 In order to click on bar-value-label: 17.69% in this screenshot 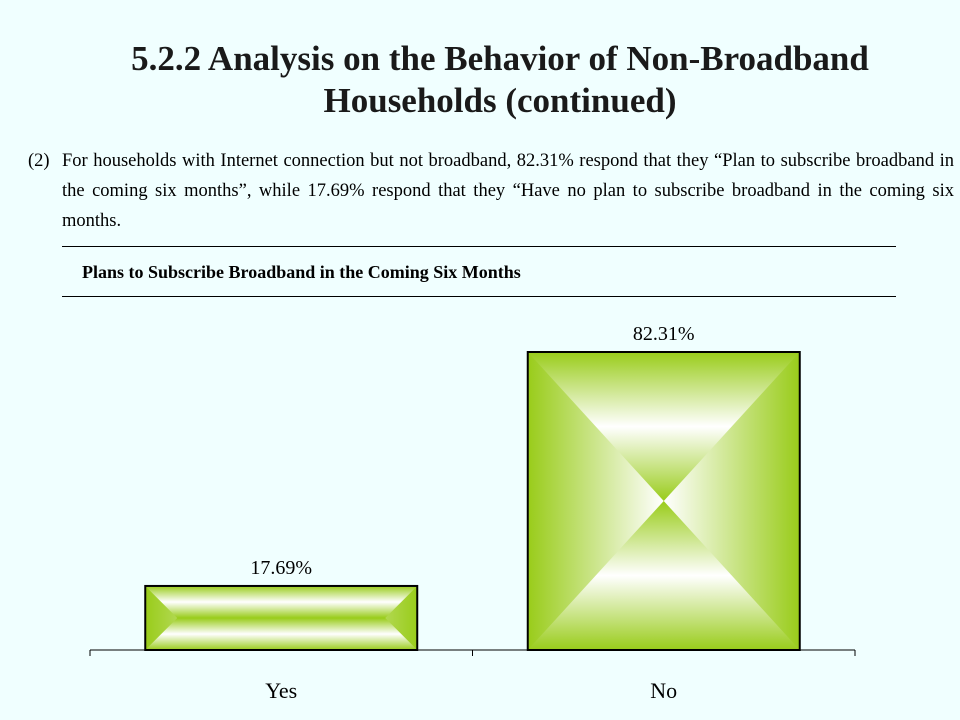, I will do `click(281, 568)`.